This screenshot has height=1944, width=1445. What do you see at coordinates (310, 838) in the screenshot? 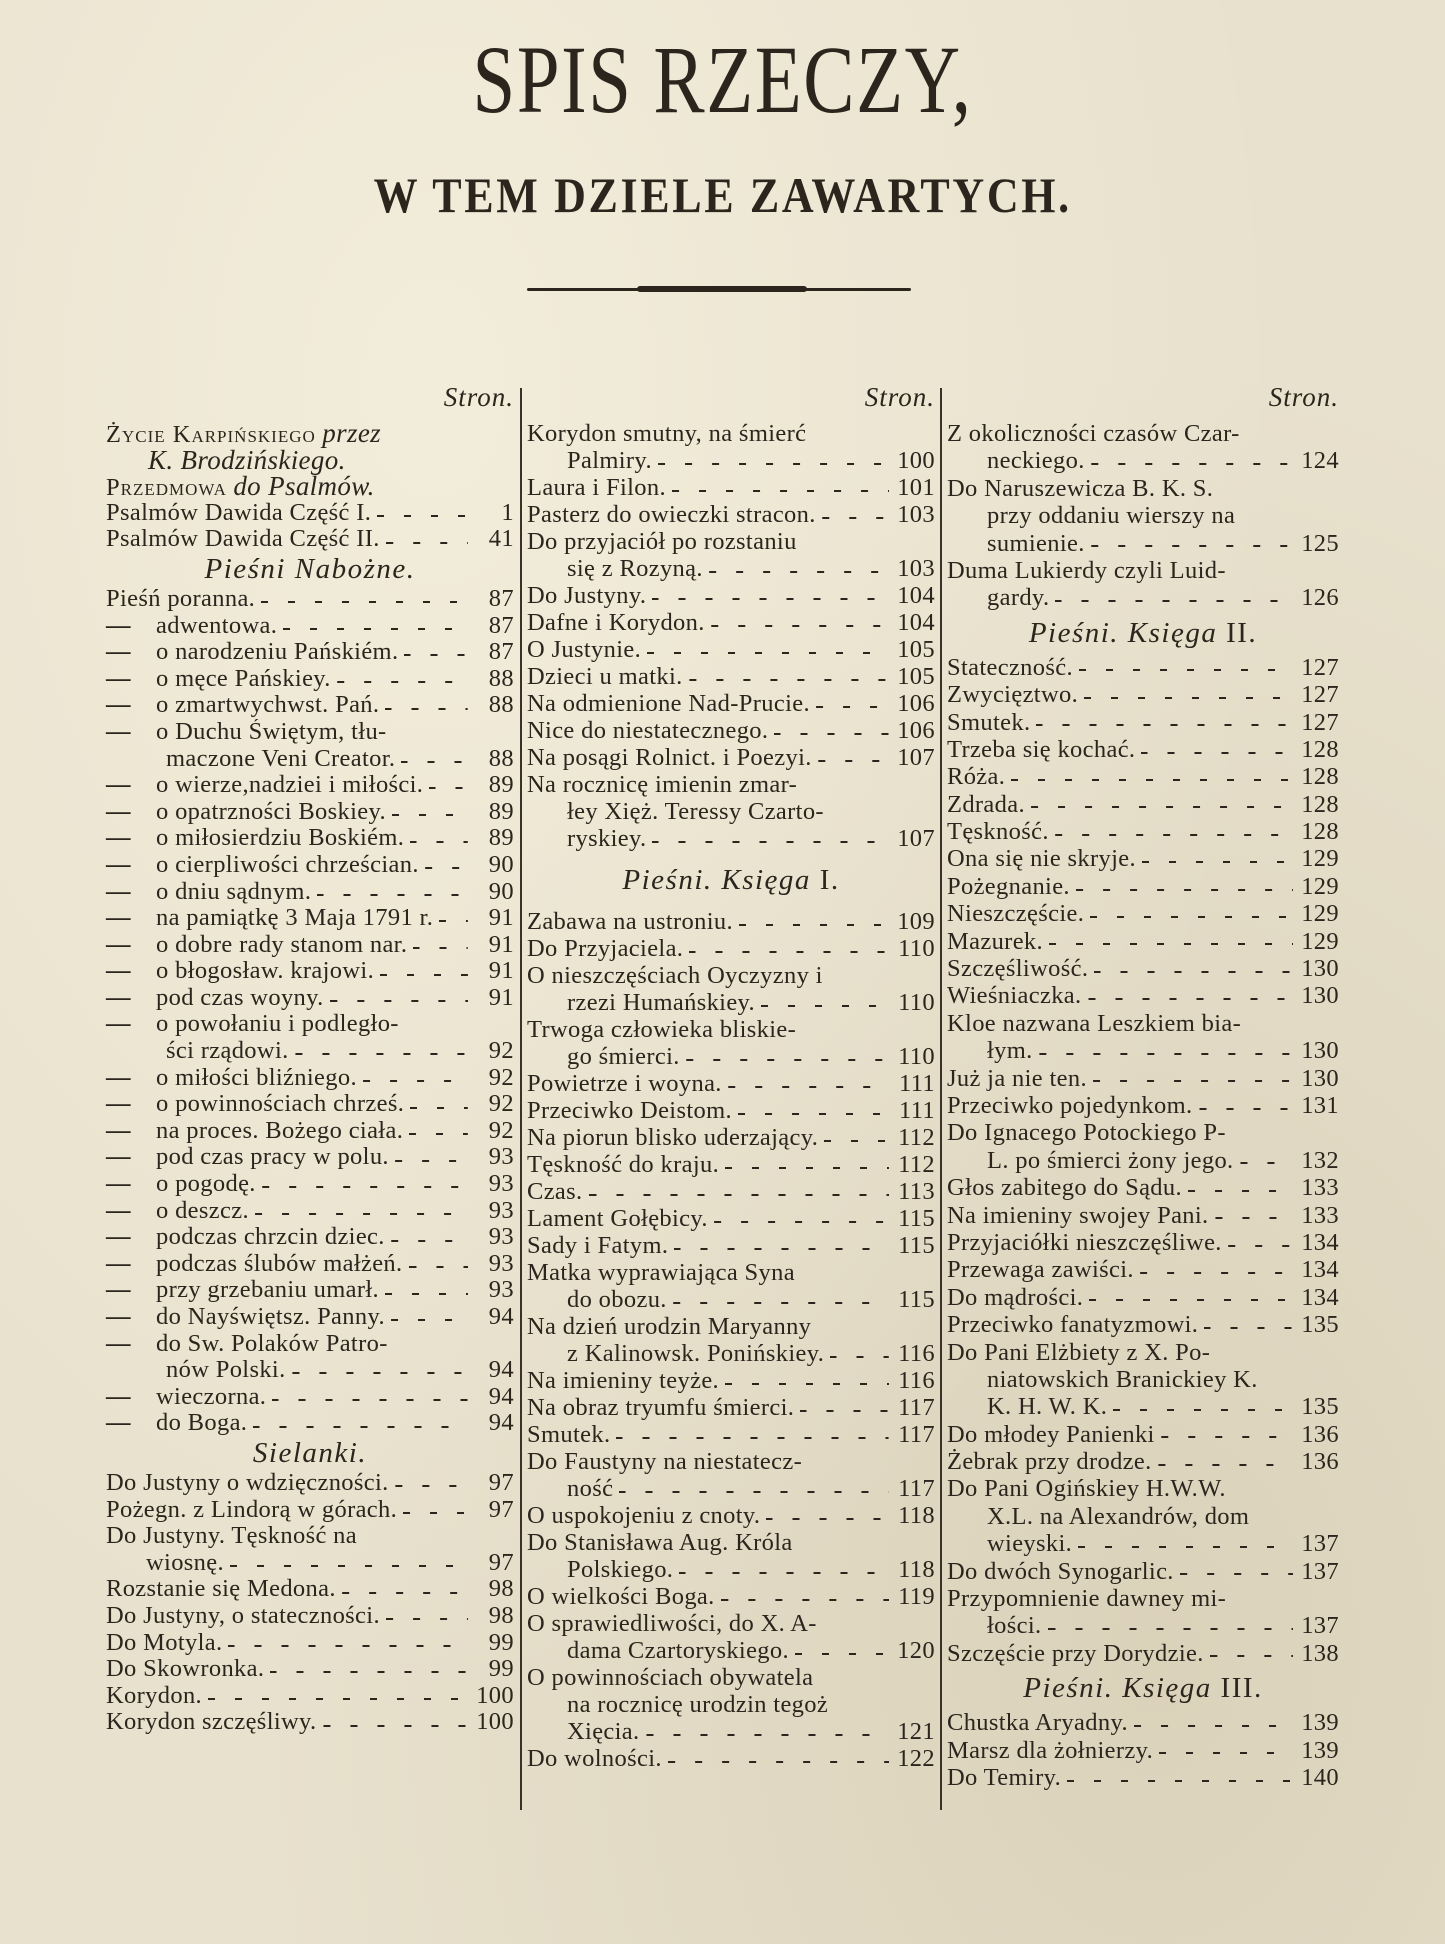
I see `toc-entry: — o miłosierdziu Boskiém. 89` at bounding box center [310, 838].